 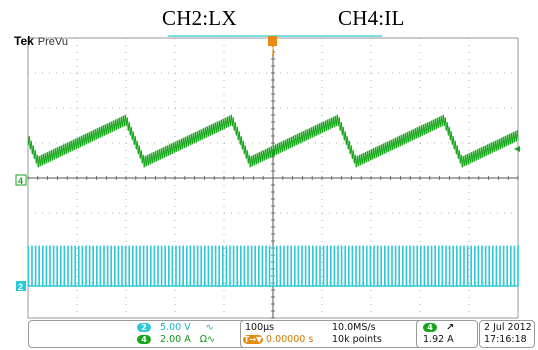 What do you see at coordinates (438, 339) in the screenshot?
I see `trigger-level: 1.92 A` at bounding box center [438, 339].